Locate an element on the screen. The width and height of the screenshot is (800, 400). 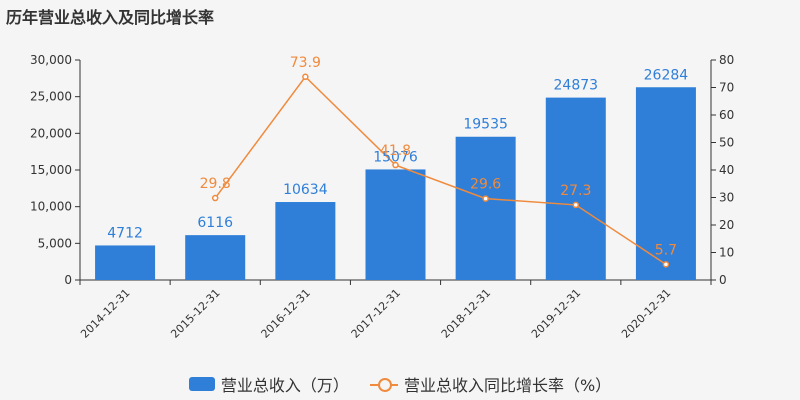
x-tick-label: 2020-12-31 is located at coordinates (646, 313).